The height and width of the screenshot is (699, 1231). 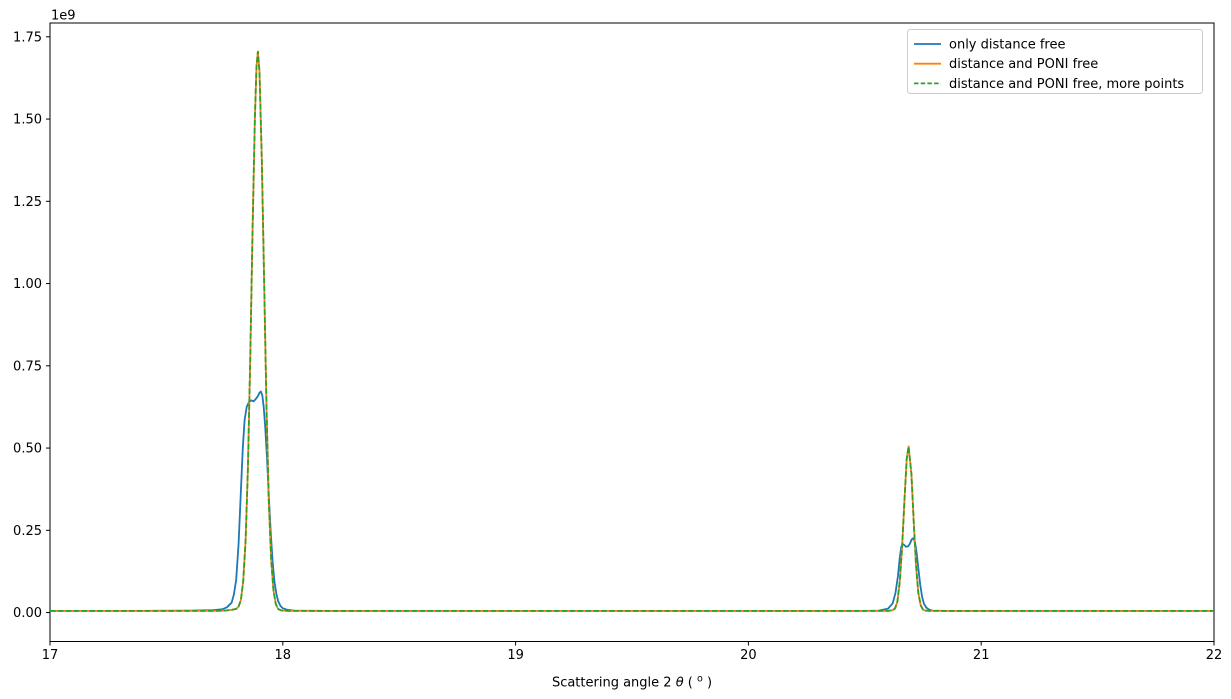 I want to click on legend-label-1: distance and PONI free, so click(x=1023, y=64).